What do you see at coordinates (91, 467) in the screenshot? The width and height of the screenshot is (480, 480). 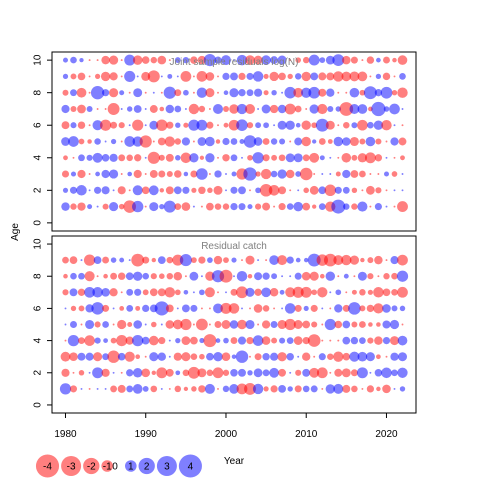 I see `legend-label: -2` at bounding box center [91, 467].